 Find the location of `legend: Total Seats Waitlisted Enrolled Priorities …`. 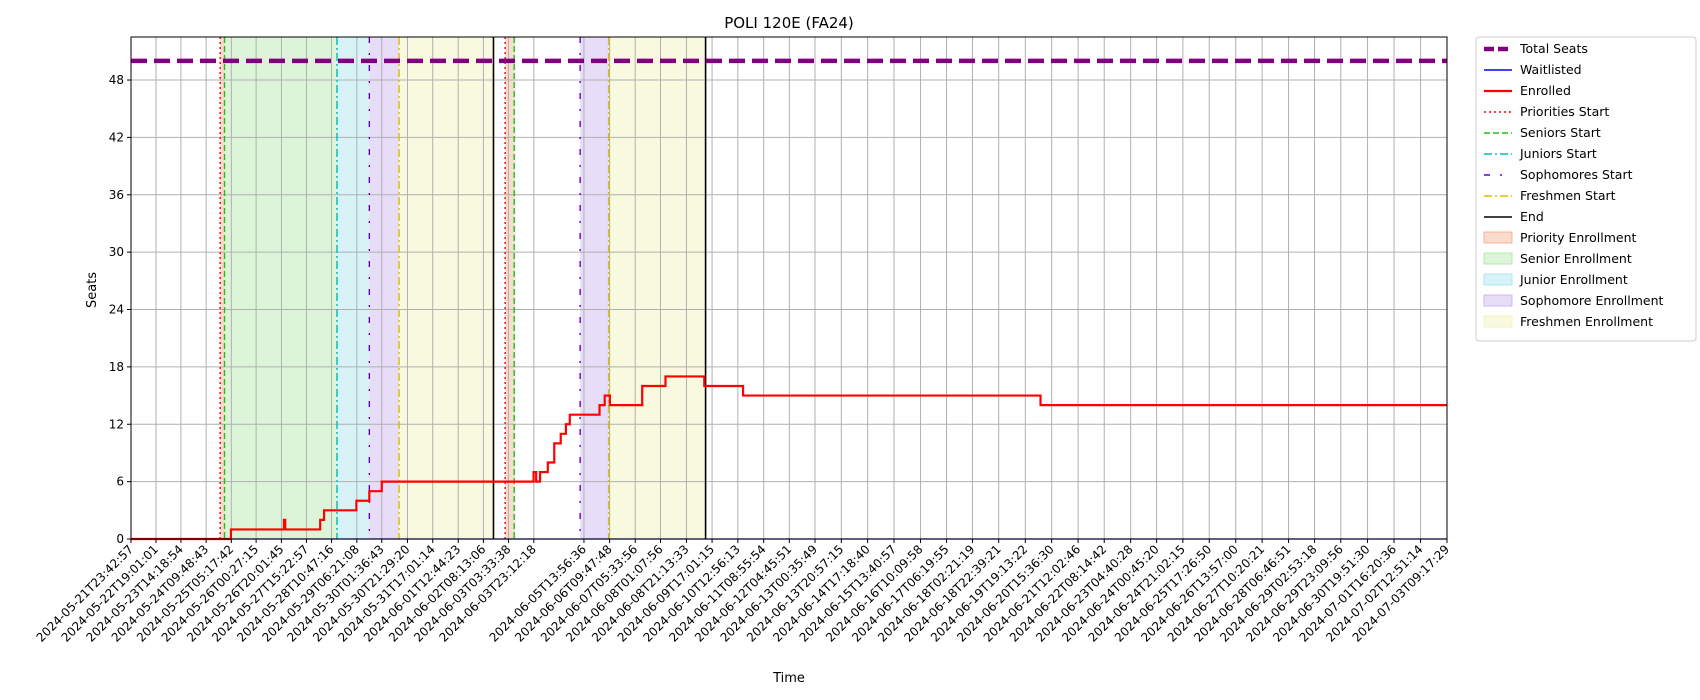

legend: Total Seats Waitlisted Enrolled Priorities … is located at coordinates (1586, 189).